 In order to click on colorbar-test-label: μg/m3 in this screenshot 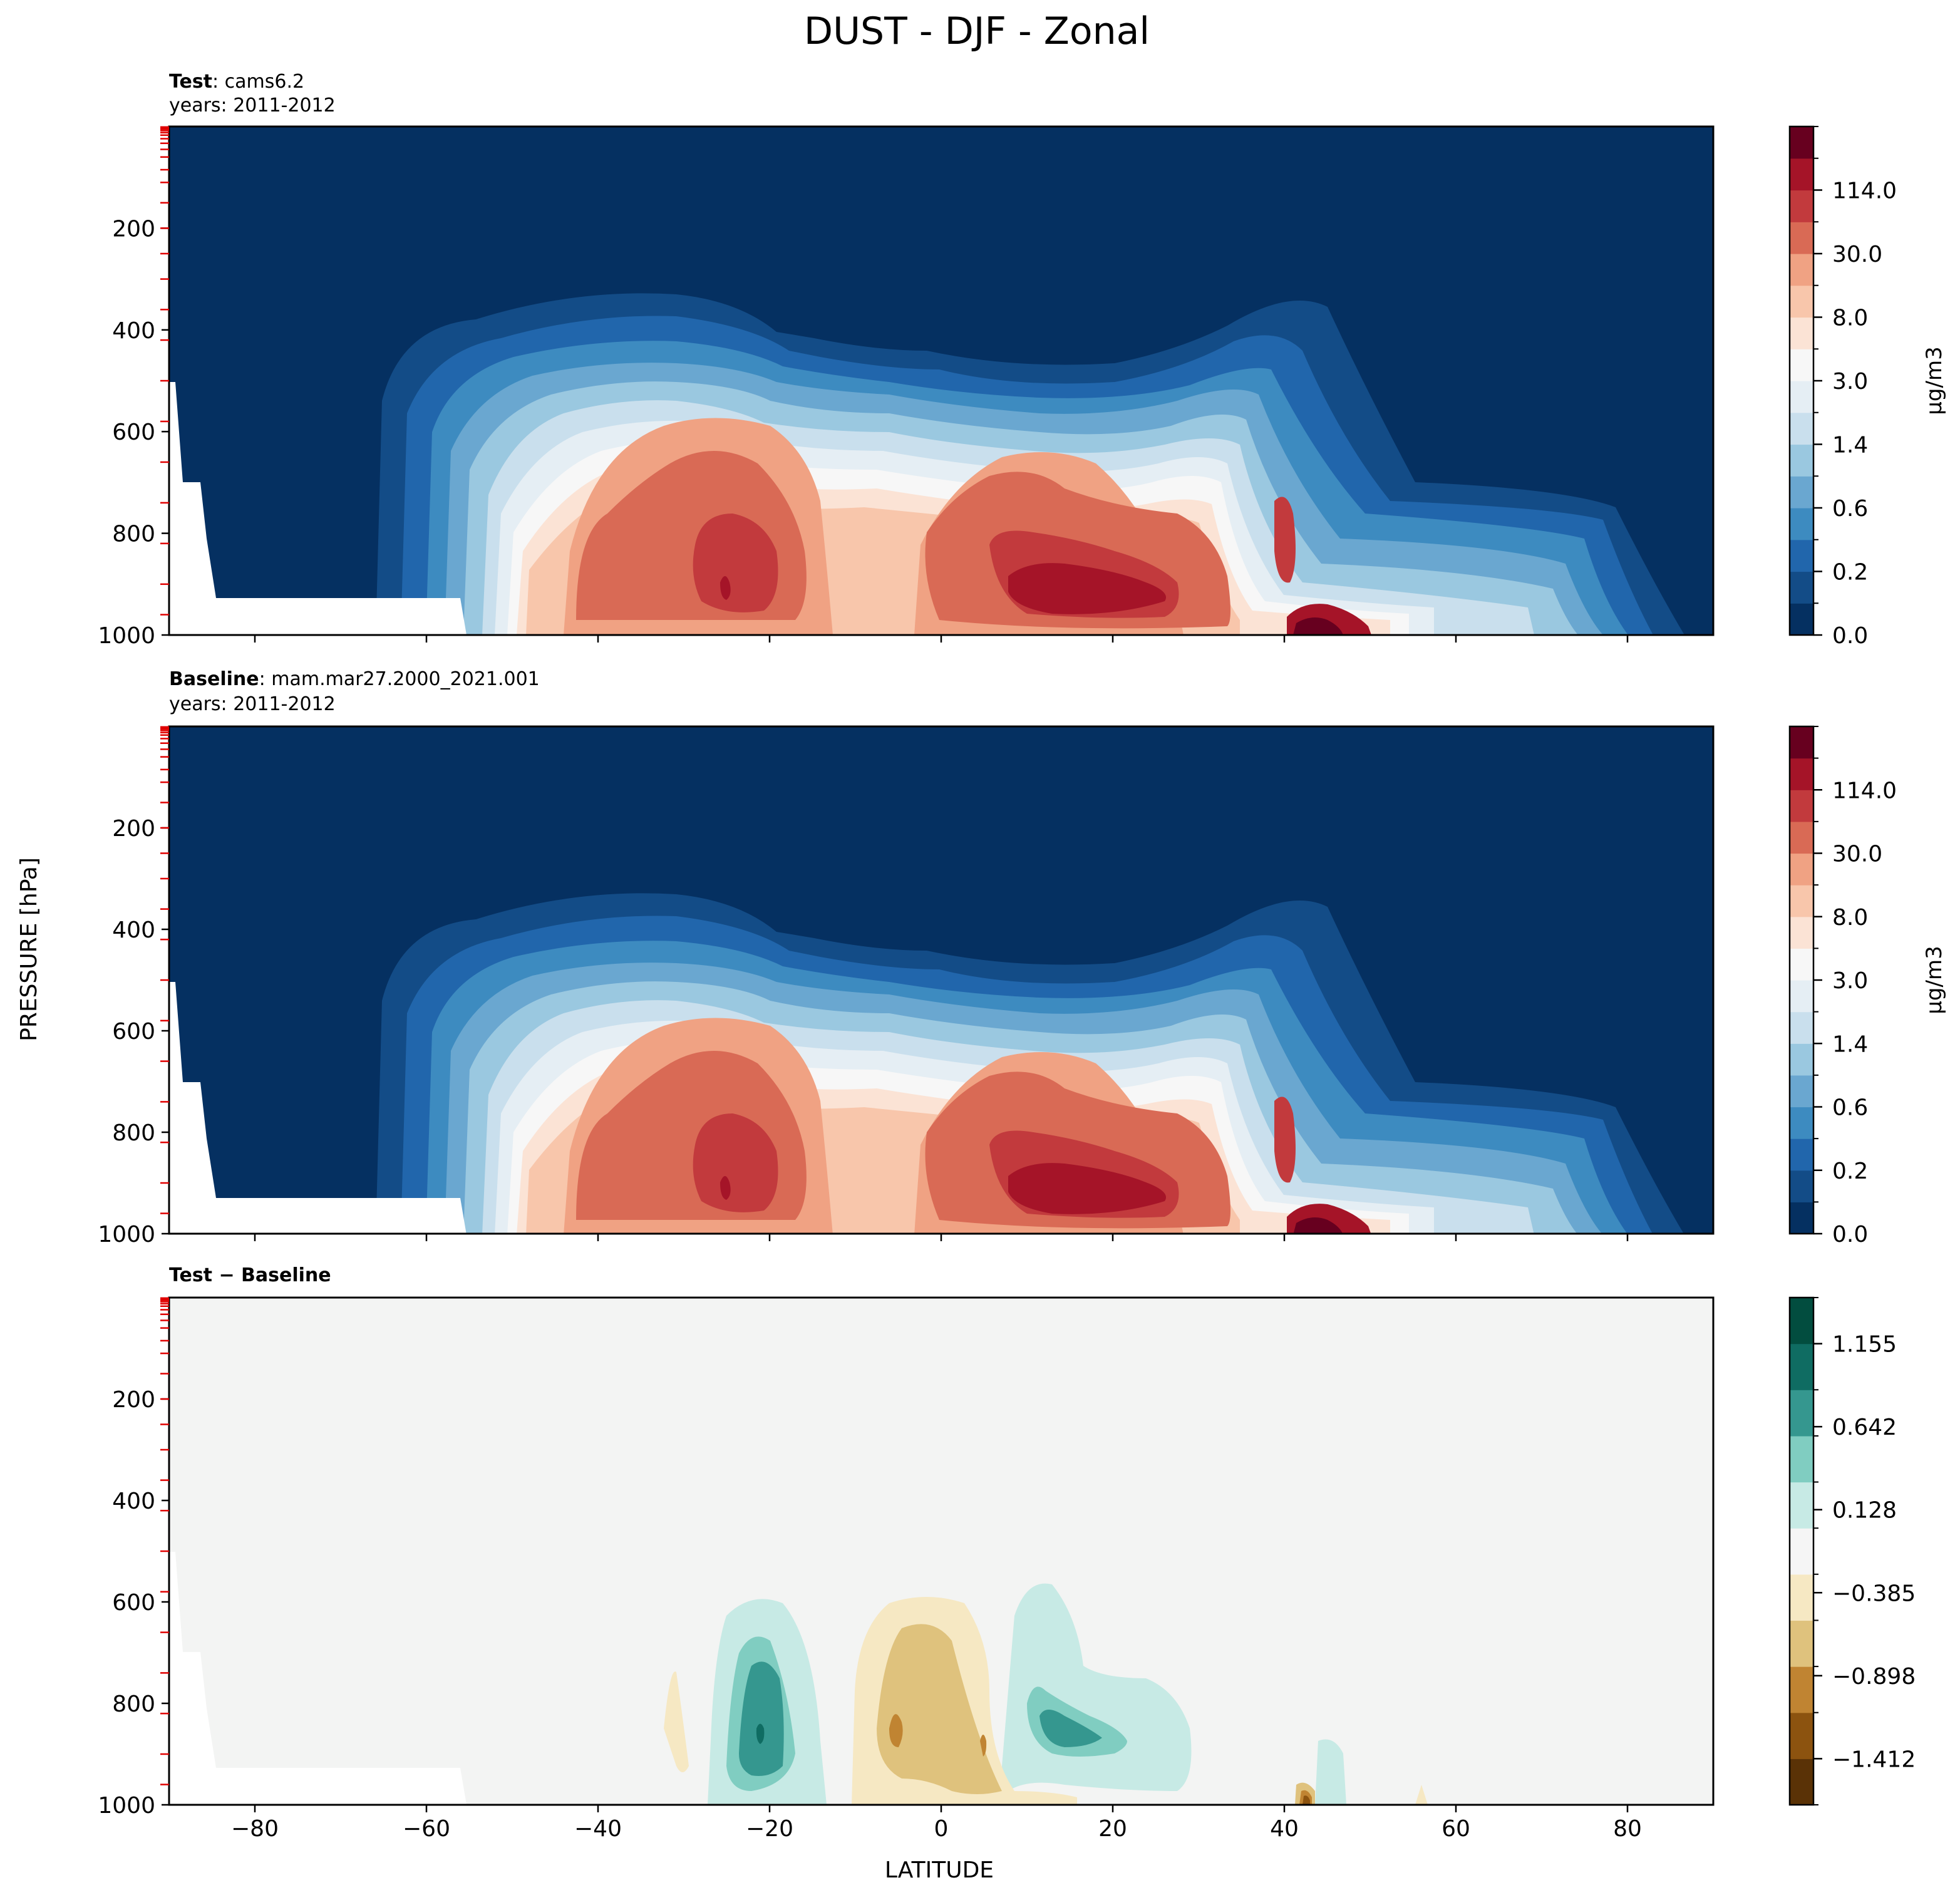, I will do `click(1934, 380)`.